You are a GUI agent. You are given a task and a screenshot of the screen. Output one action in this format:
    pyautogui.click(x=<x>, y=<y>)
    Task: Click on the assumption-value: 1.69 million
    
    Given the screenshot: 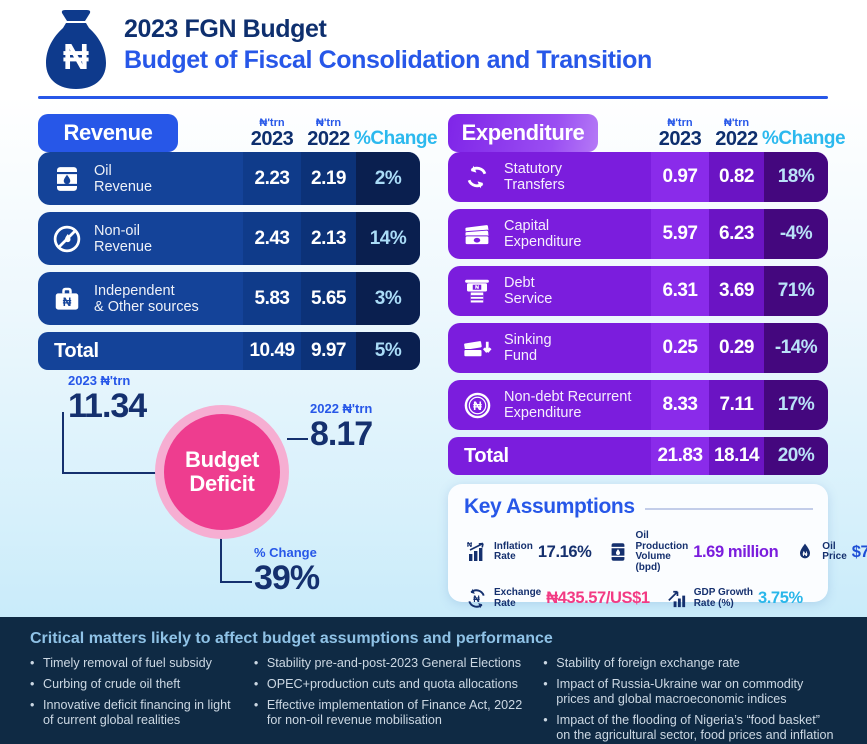 What is the action you would take?
    pyautogui.click(x=736, y=551)
    